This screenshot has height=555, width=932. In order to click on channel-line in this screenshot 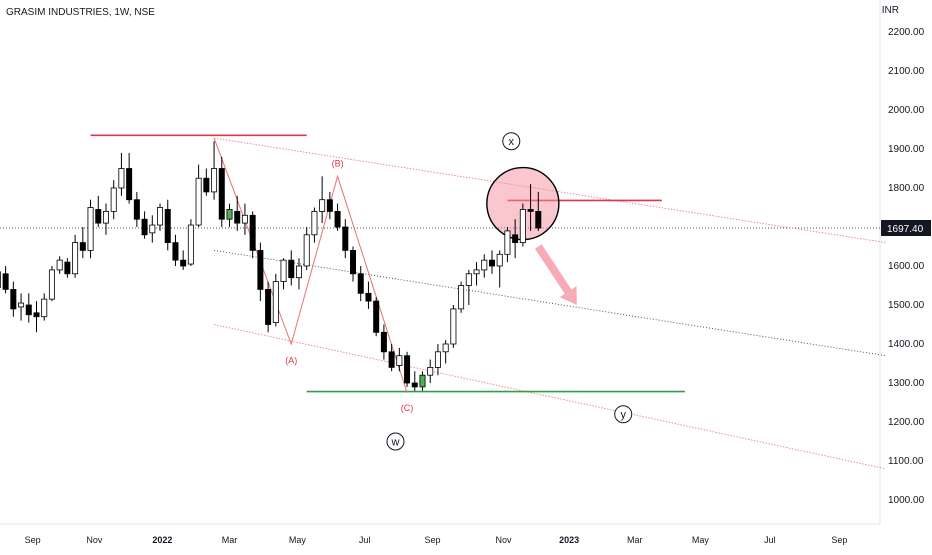, I will do `click(549, 303)`.